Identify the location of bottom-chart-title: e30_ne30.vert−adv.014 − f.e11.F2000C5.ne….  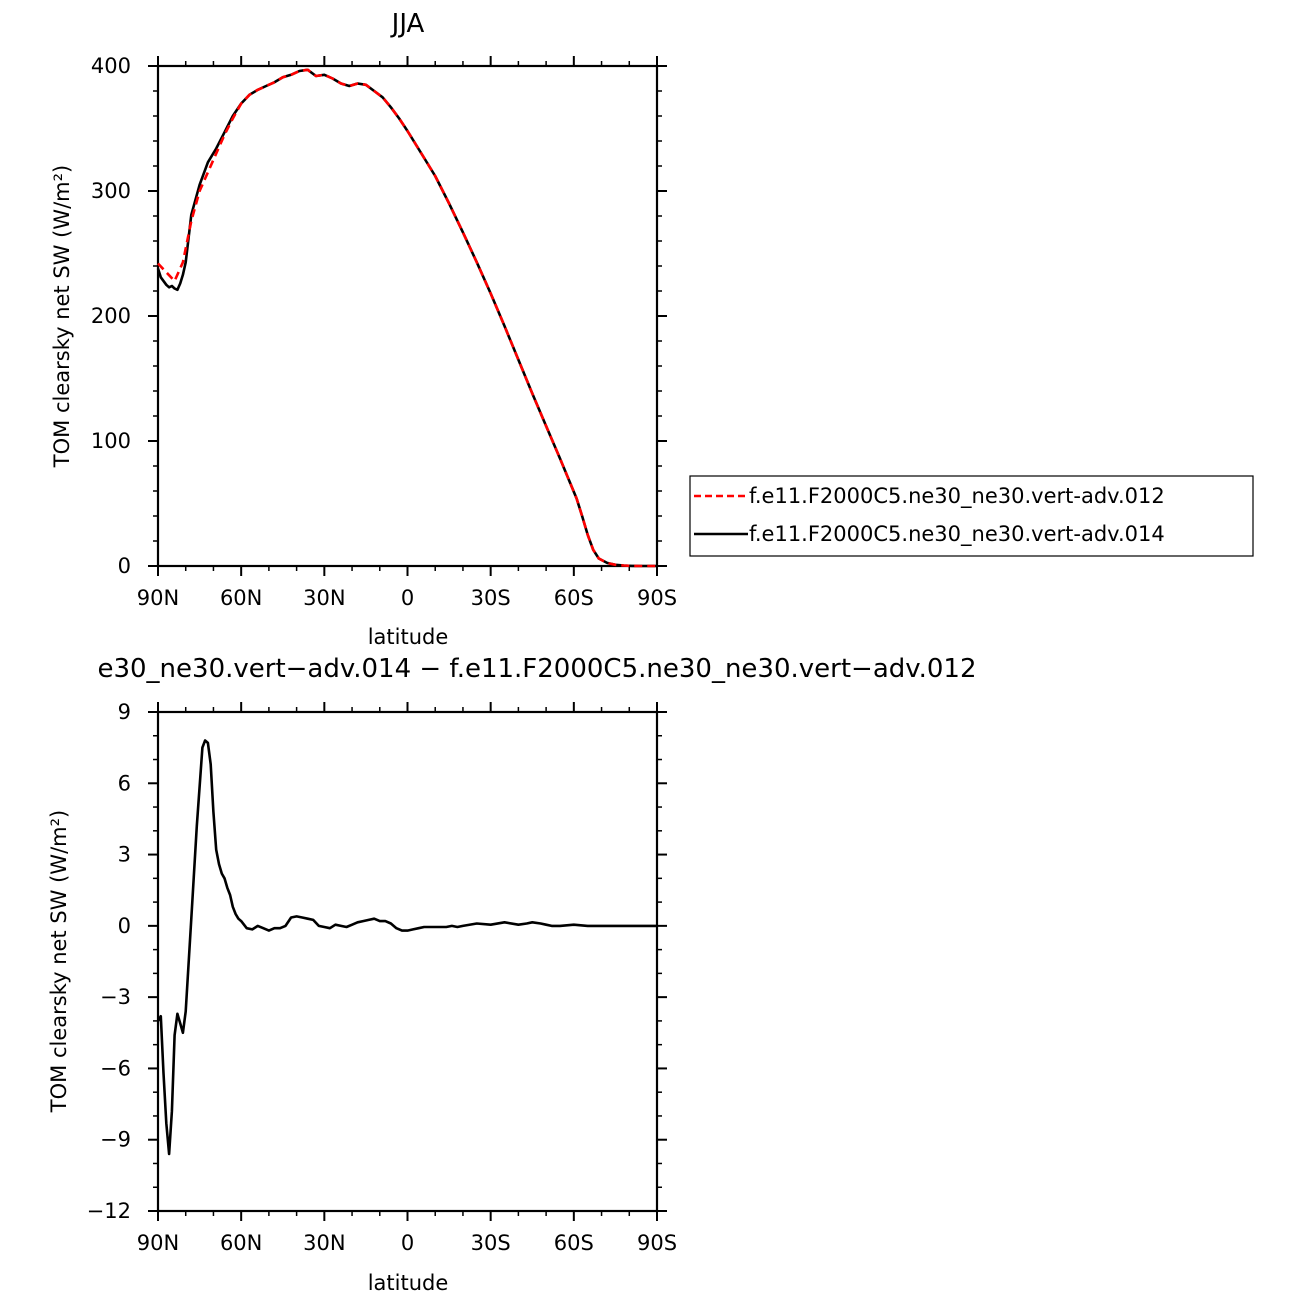
(536, 669).